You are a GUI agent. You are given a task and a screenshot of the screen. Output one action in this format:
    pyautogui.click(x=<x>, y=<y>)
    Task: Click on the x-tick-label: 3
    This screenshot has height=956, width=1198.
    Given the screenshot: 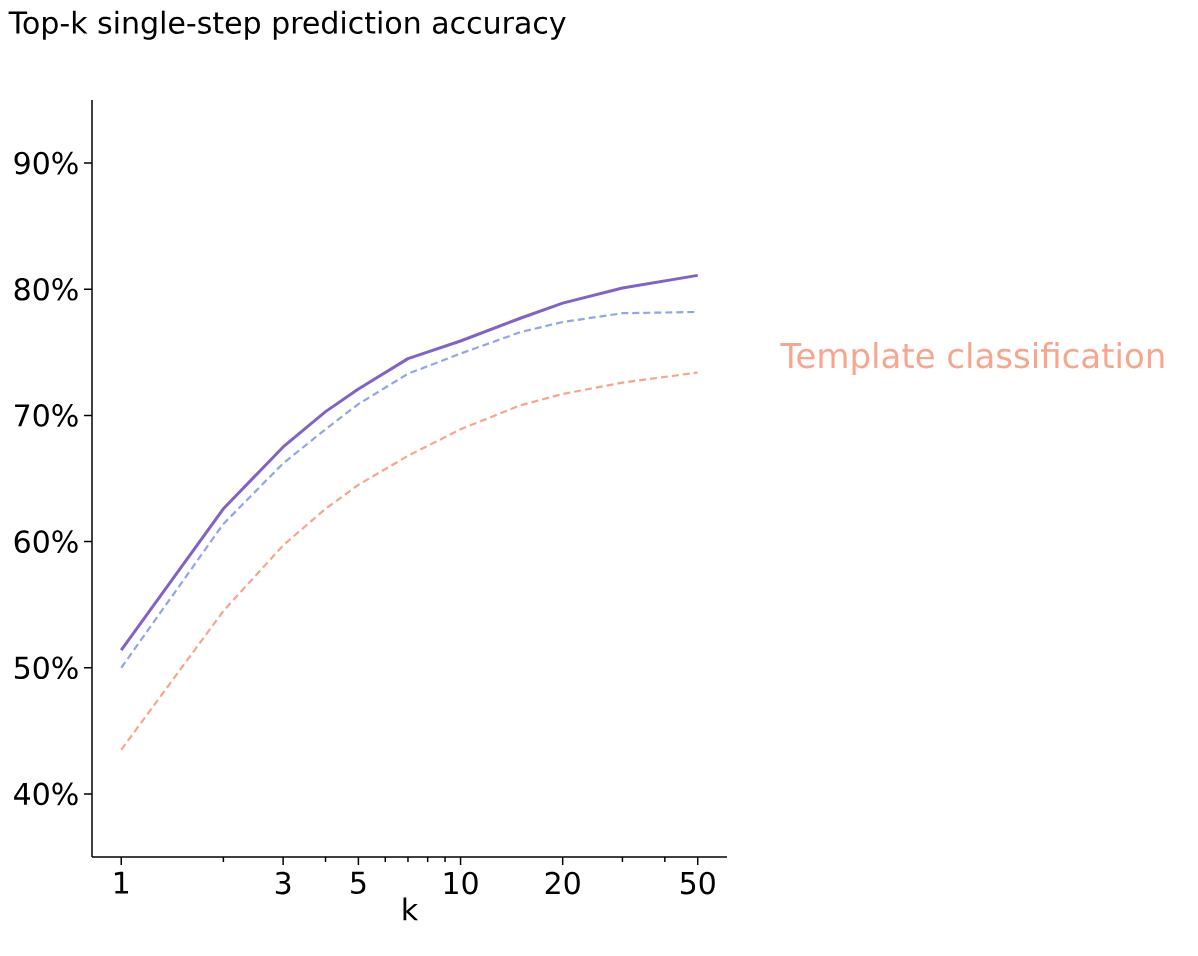 What is the action you would take?
    pyautogui.click(x=283, y=883)
    